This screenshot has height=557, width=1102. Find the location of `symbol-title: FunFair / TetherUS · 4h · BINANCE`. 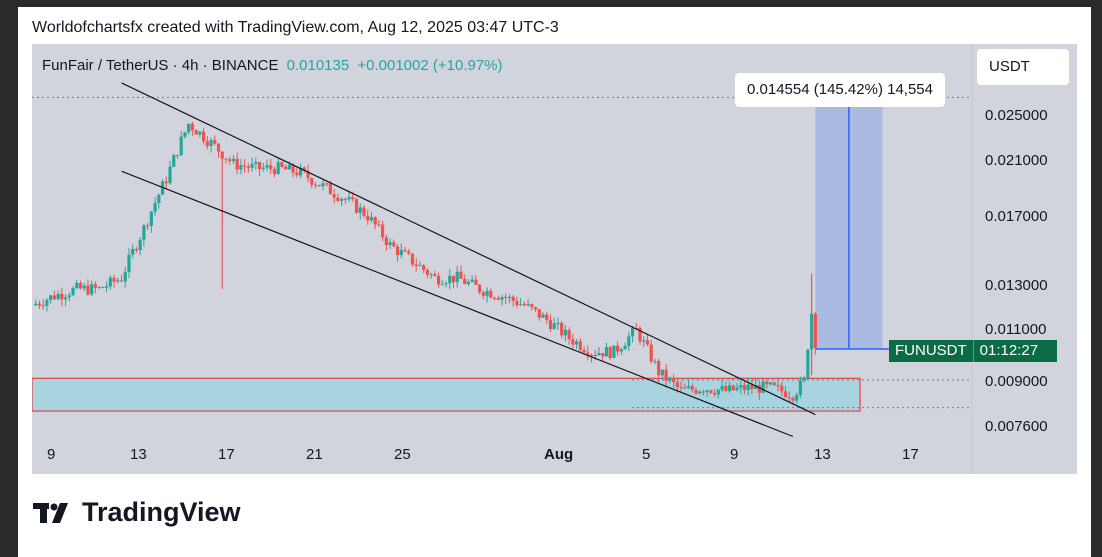

symbol-title: FunFair / TetherUS · 4h · BINANCE is located at coordinates (160, 65).